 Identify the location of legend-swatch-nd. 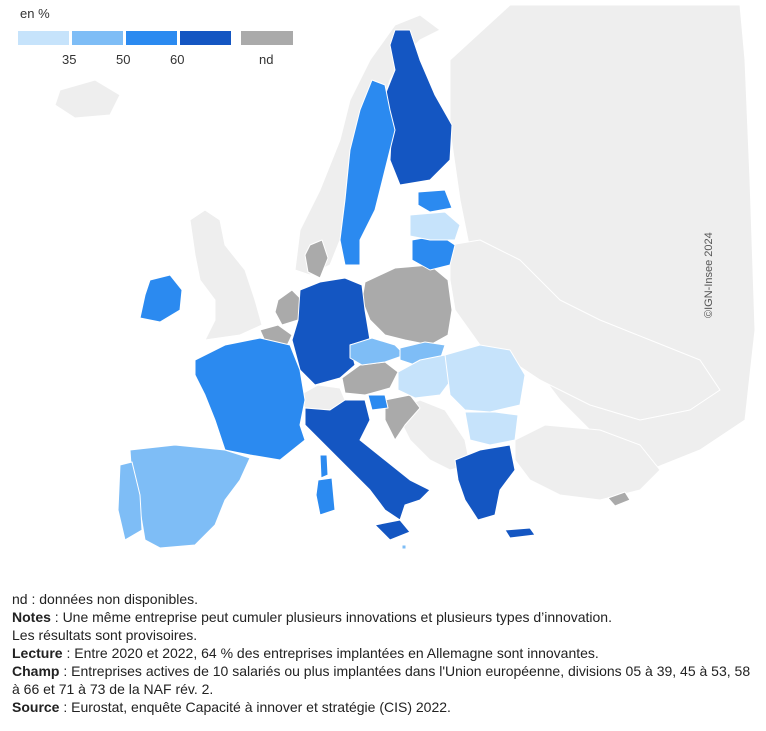
(267, 38).